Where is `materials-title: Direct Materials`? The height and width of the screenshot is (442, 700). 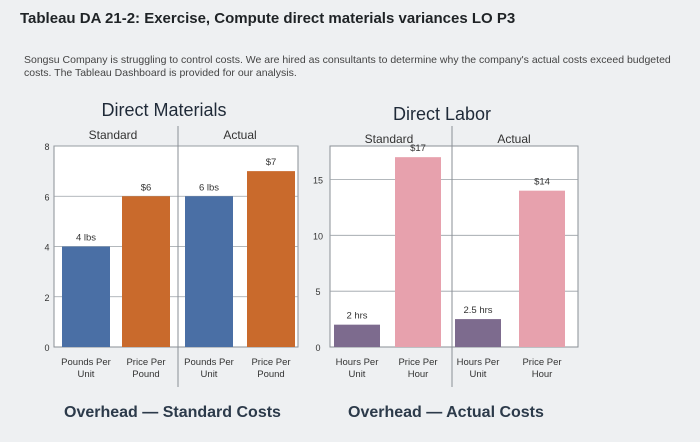
materials-title: Direct Materials is located at coordinates (163, 110).